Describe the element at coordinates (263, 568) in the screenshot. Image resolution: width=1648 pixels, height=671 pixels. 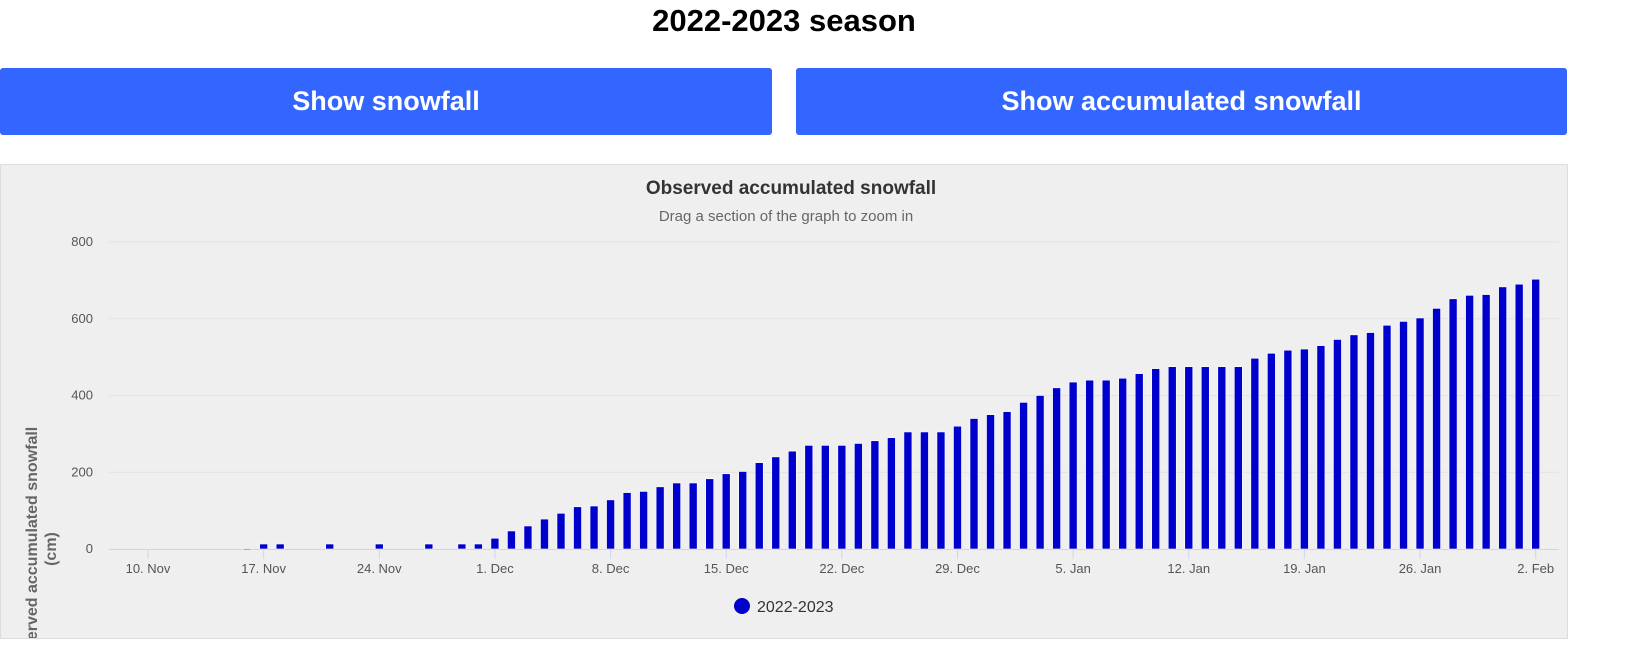
I see `x-tick-label: 17. Nov` at that location.